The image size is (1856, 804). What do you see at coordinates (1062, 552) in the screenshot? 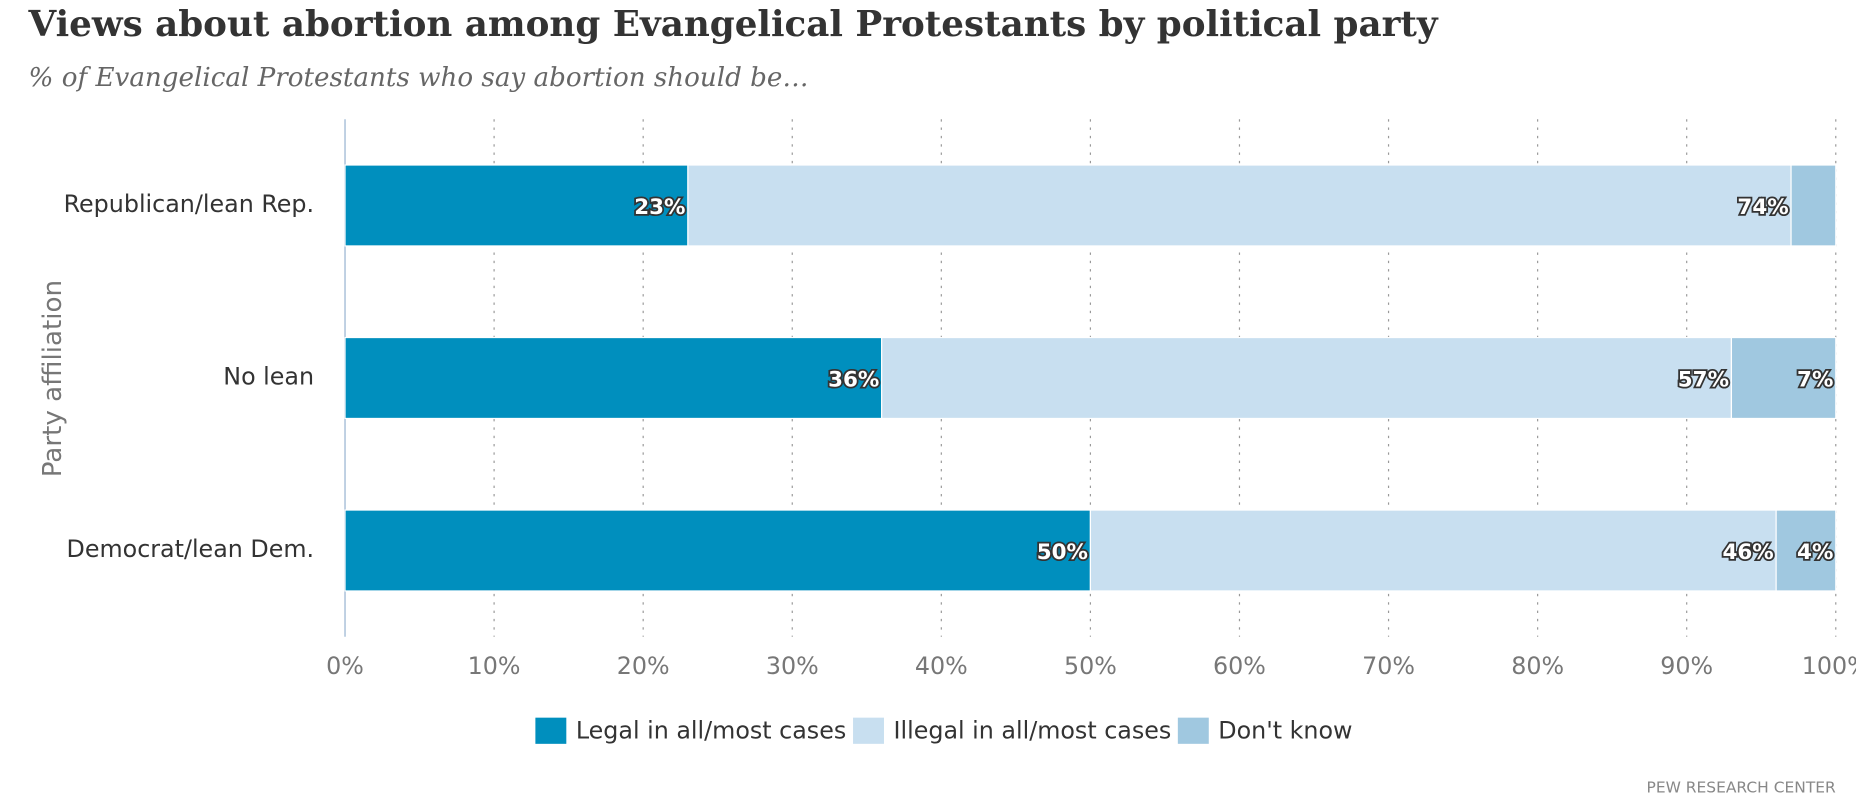
I see `data-label: 50%` at bounding box center [1062, 552].